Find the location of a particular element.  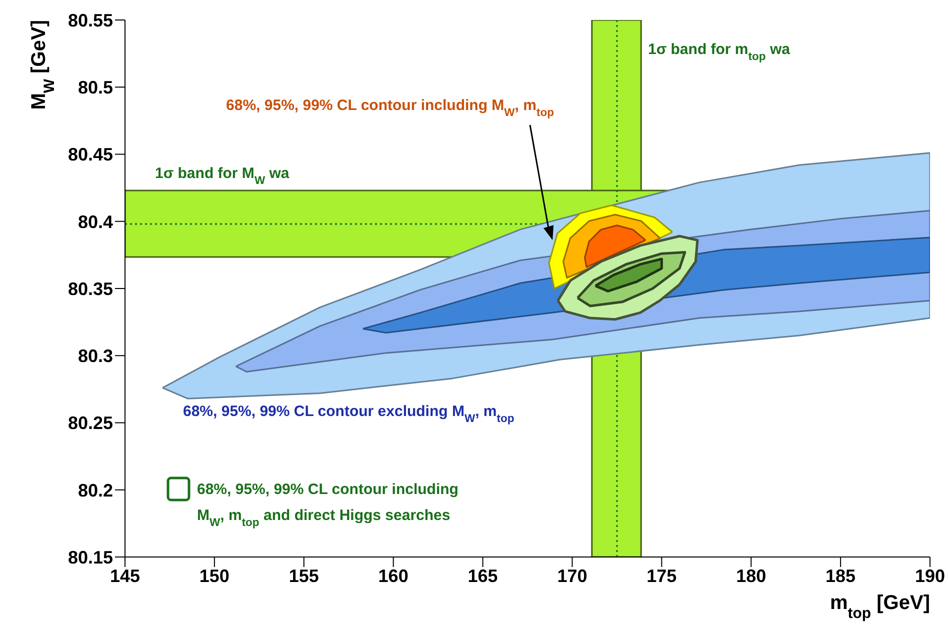

y-tick-label: 80.35 is located at coordinates (90, 288).